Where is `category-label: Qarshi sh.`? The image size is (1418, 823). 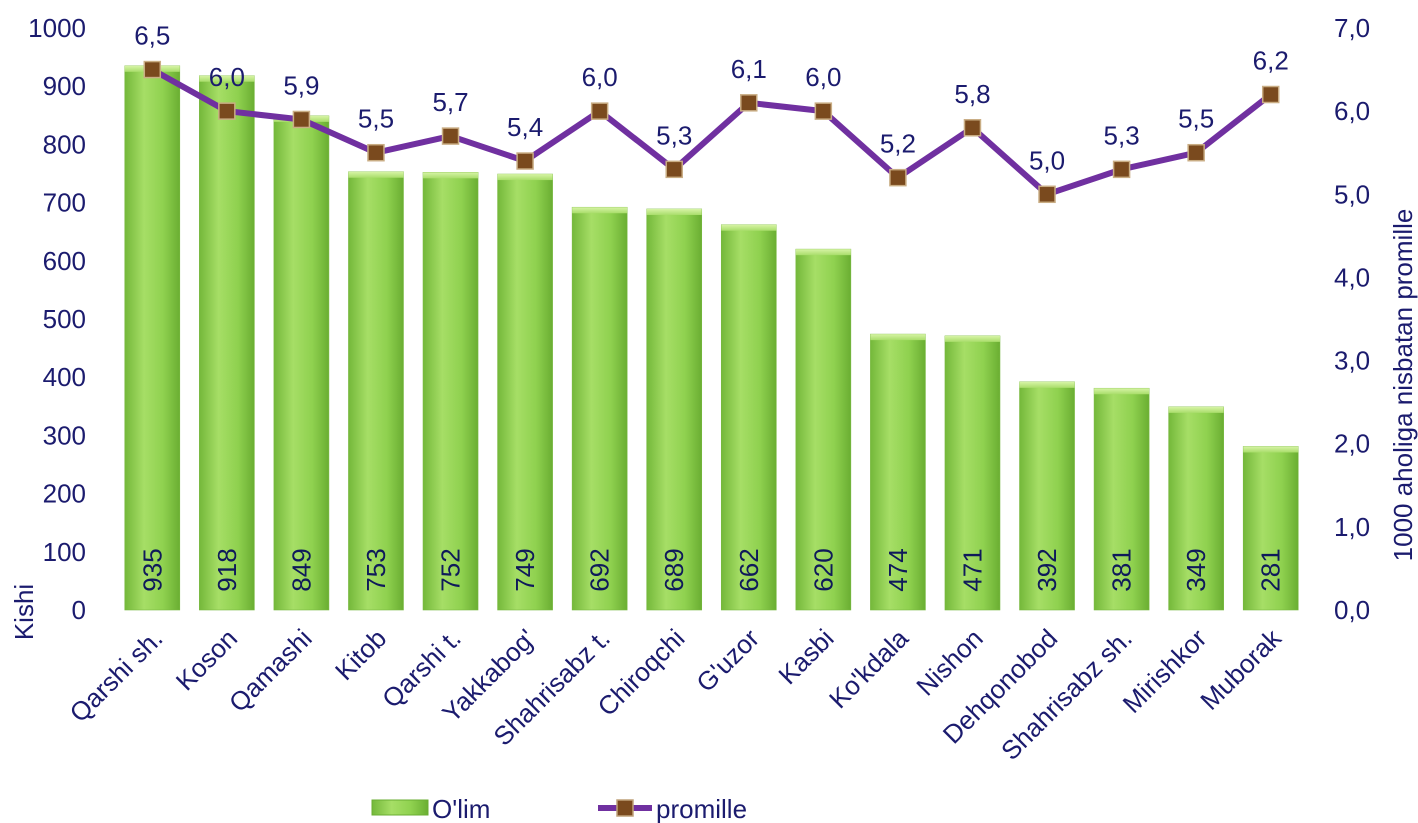 category-label: Qarshi sh. is located at coordinates (116, 675).